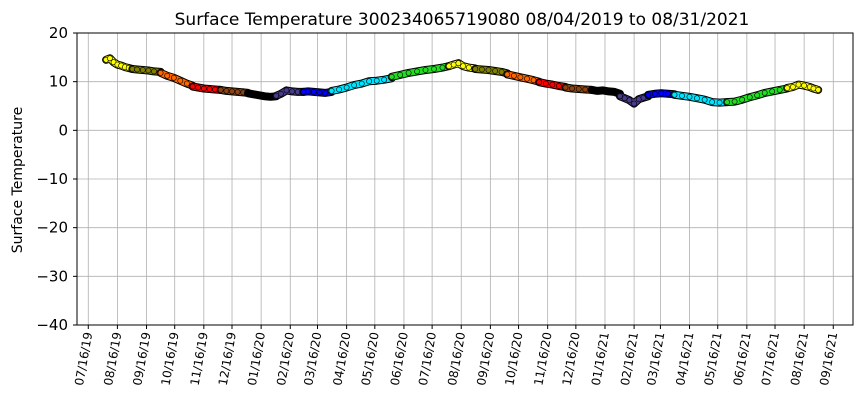 The image size is (860, 408). I want to click on y-tick-label: 20, so click(58, 33).